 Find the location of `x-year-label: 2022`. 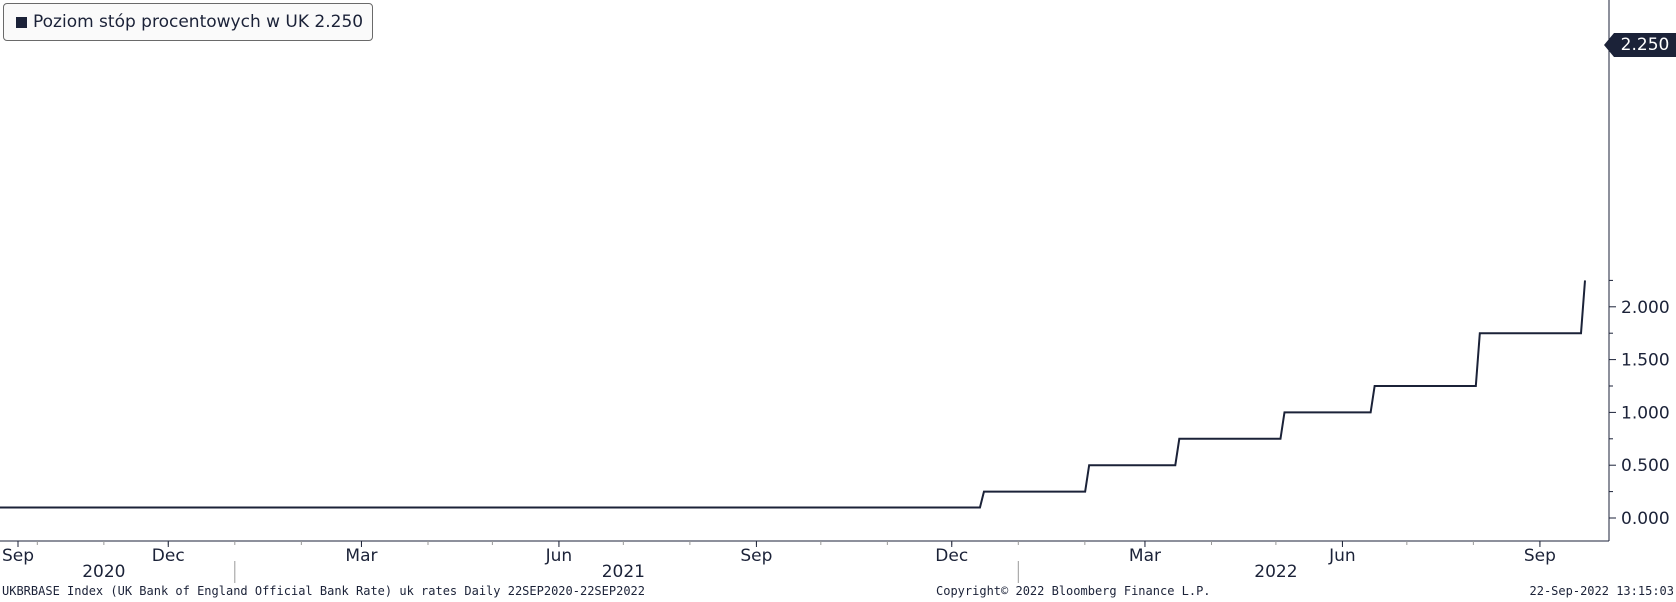

x-year-label: 2022 is located at coordinates (1275, 572).